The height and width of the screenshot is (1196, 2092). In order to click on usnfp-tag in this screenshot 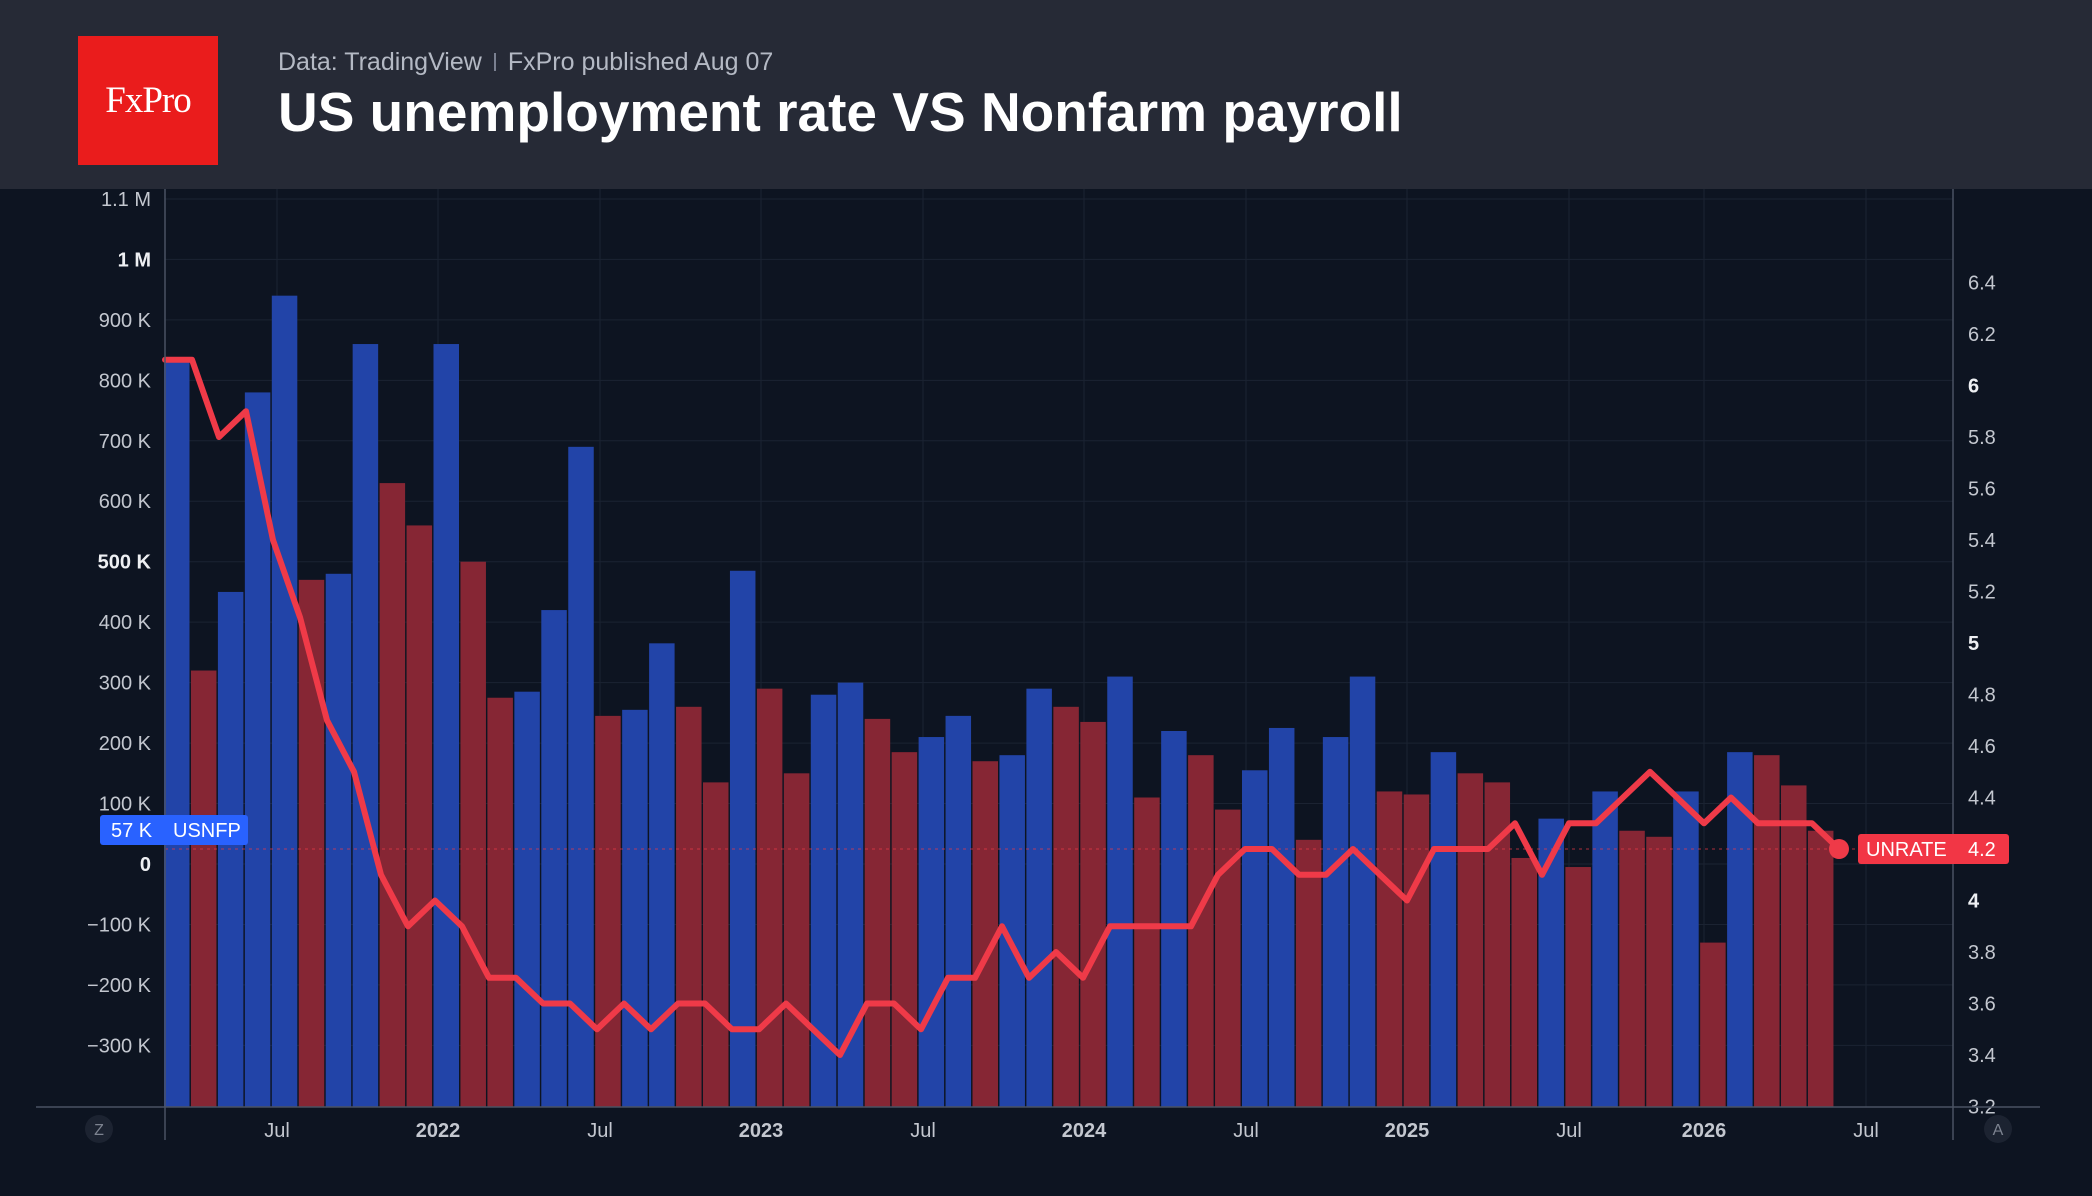, I will do `click(174, 830)`.